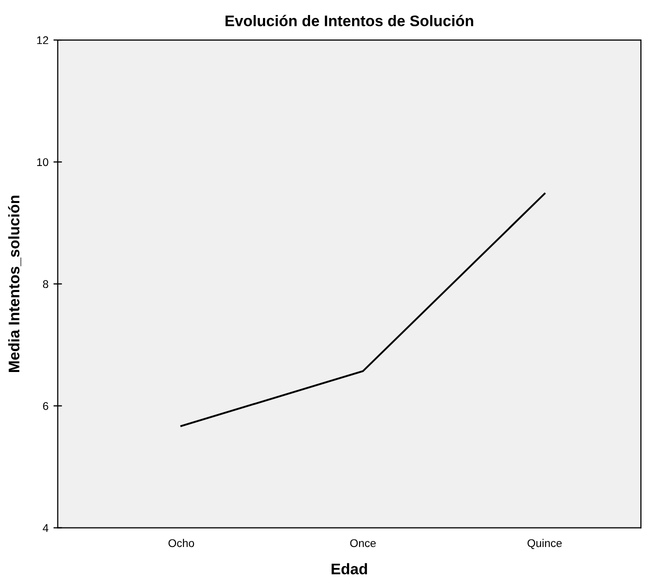 This screenshot has height=580, width=656. What do you see at coordinates (181, 543) in the screenshot?
I see `x-tick-label: Ocho` at bounding box center [181, 543].